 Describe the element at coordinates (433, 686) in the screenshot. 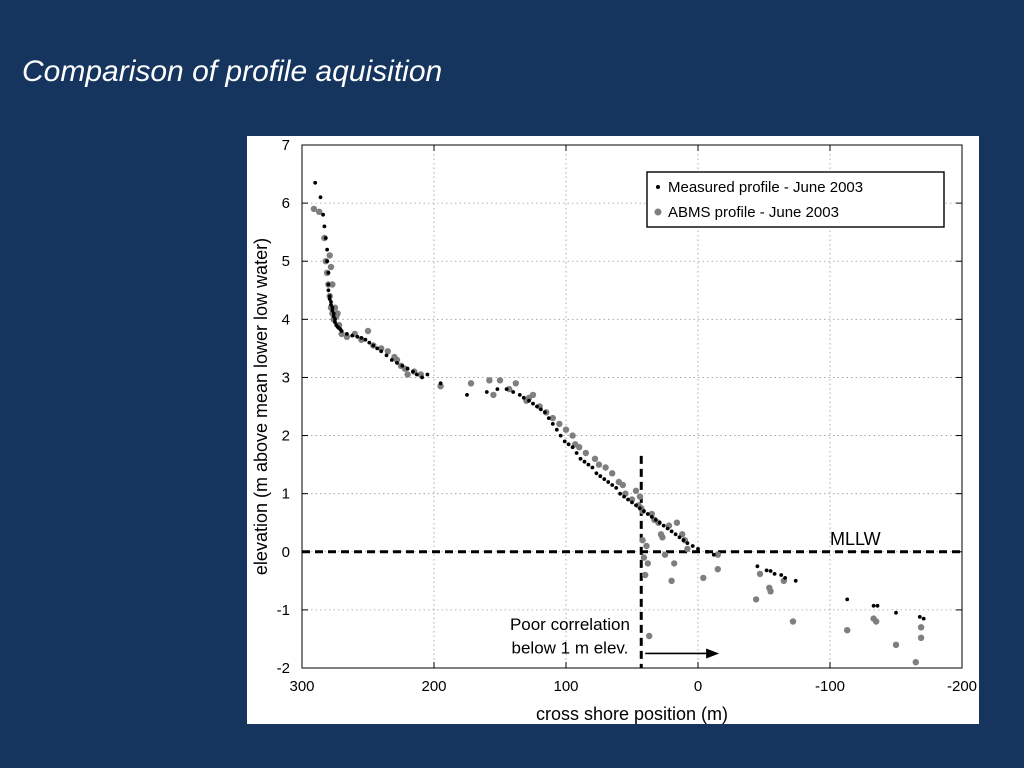

I see `x-tick-label: 200` at that location.